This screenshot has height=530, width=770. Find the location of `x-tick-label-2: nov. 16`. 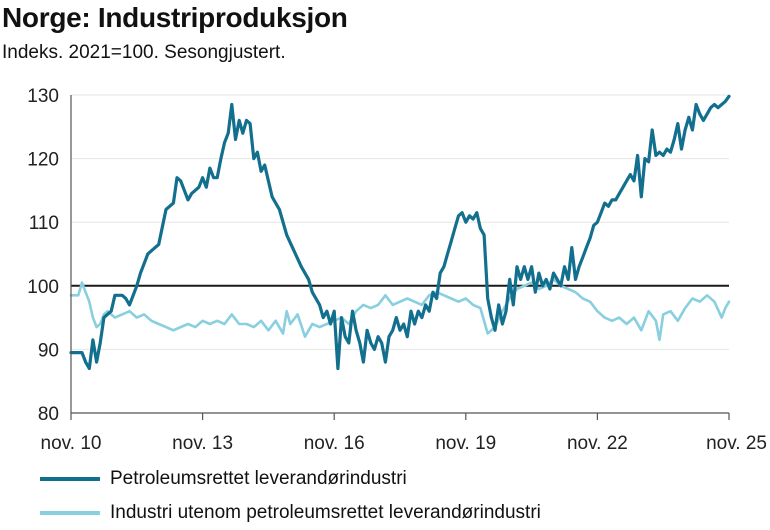

x-tick-label-2: nov. 16 is located at coordinates (334, 443).